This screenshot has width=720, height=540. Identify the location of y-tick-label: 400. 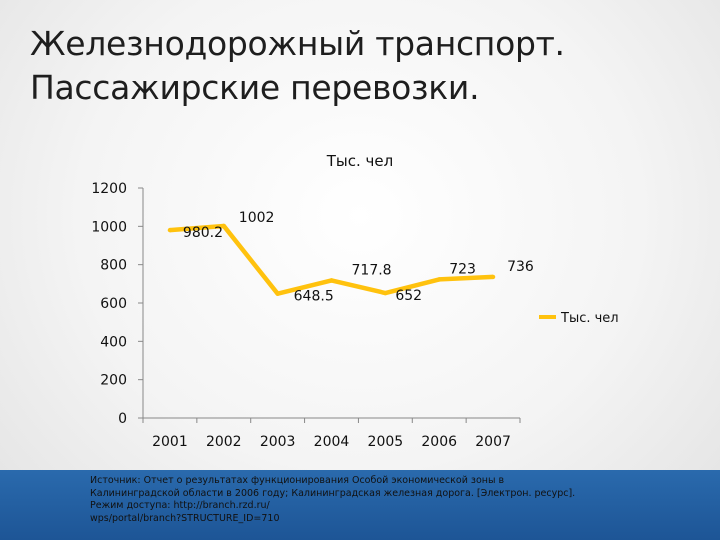
(113, 342).